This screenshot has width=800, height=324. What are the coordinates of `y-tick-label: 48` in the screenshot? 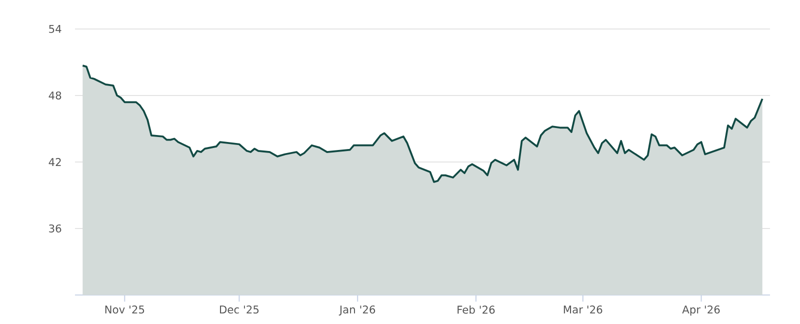 It's located at (55, 95).